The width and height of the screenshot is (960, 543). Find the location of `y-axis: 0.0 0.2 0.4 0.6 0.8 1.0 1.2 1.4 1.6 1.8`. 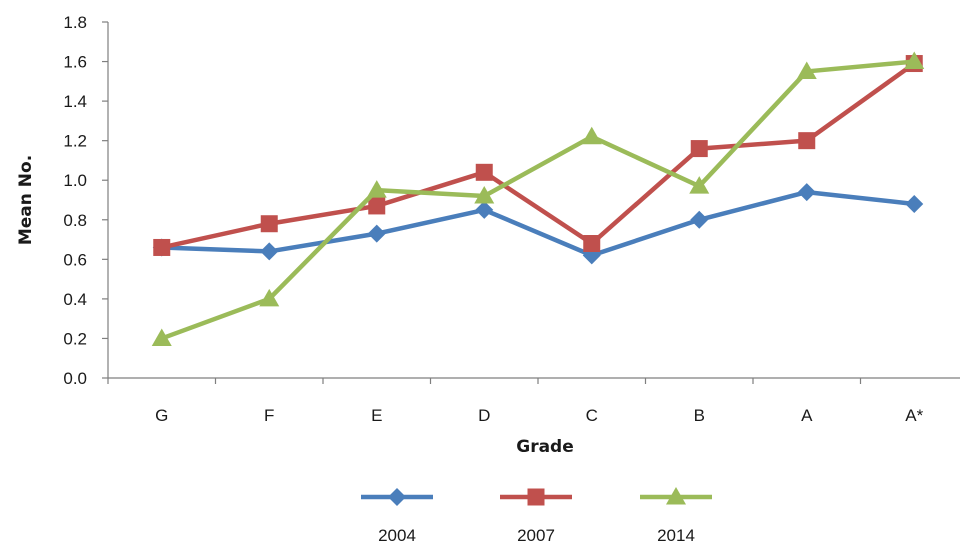

y-axis: 0.0 0.2 0.4 0.6 0.8 1.0 1.2 1.4 1.6 1.8 is located at coordinates (86, 200).